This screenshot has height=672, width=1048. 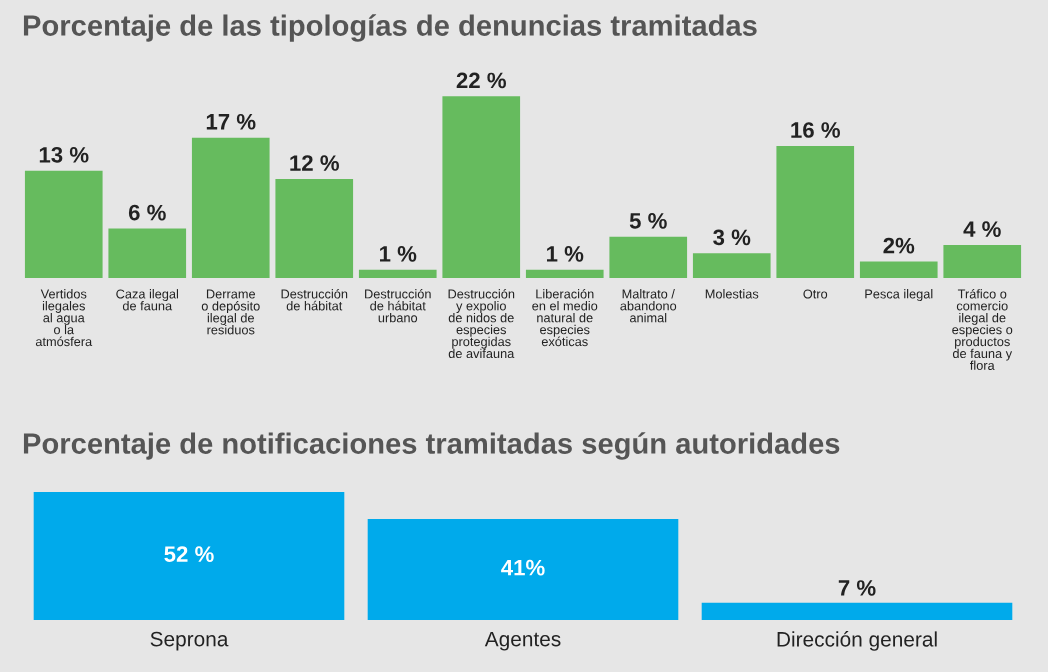 I want to click on data-label: 2%, so click(x=899, y=245).